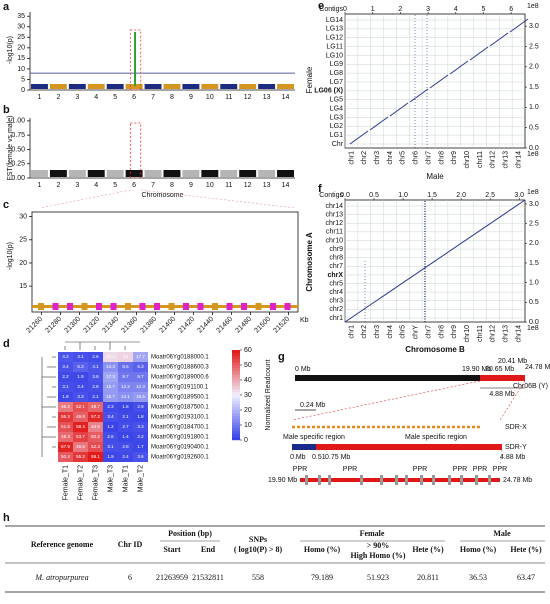 The width and height of the screenshot is (550, 604). Describe the element at coordinates (428, 332) in the screenshot. I see `column-label: chr7` at that location.